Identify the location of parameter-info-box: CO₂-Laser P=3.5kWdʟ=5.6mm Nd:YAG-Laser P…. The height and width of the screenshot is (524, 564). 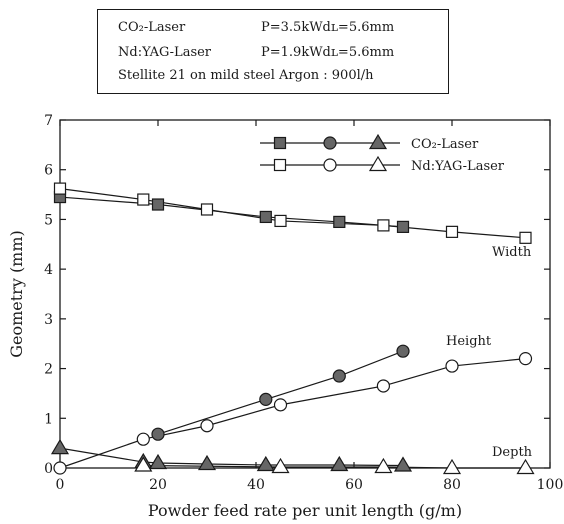
(273, 51).